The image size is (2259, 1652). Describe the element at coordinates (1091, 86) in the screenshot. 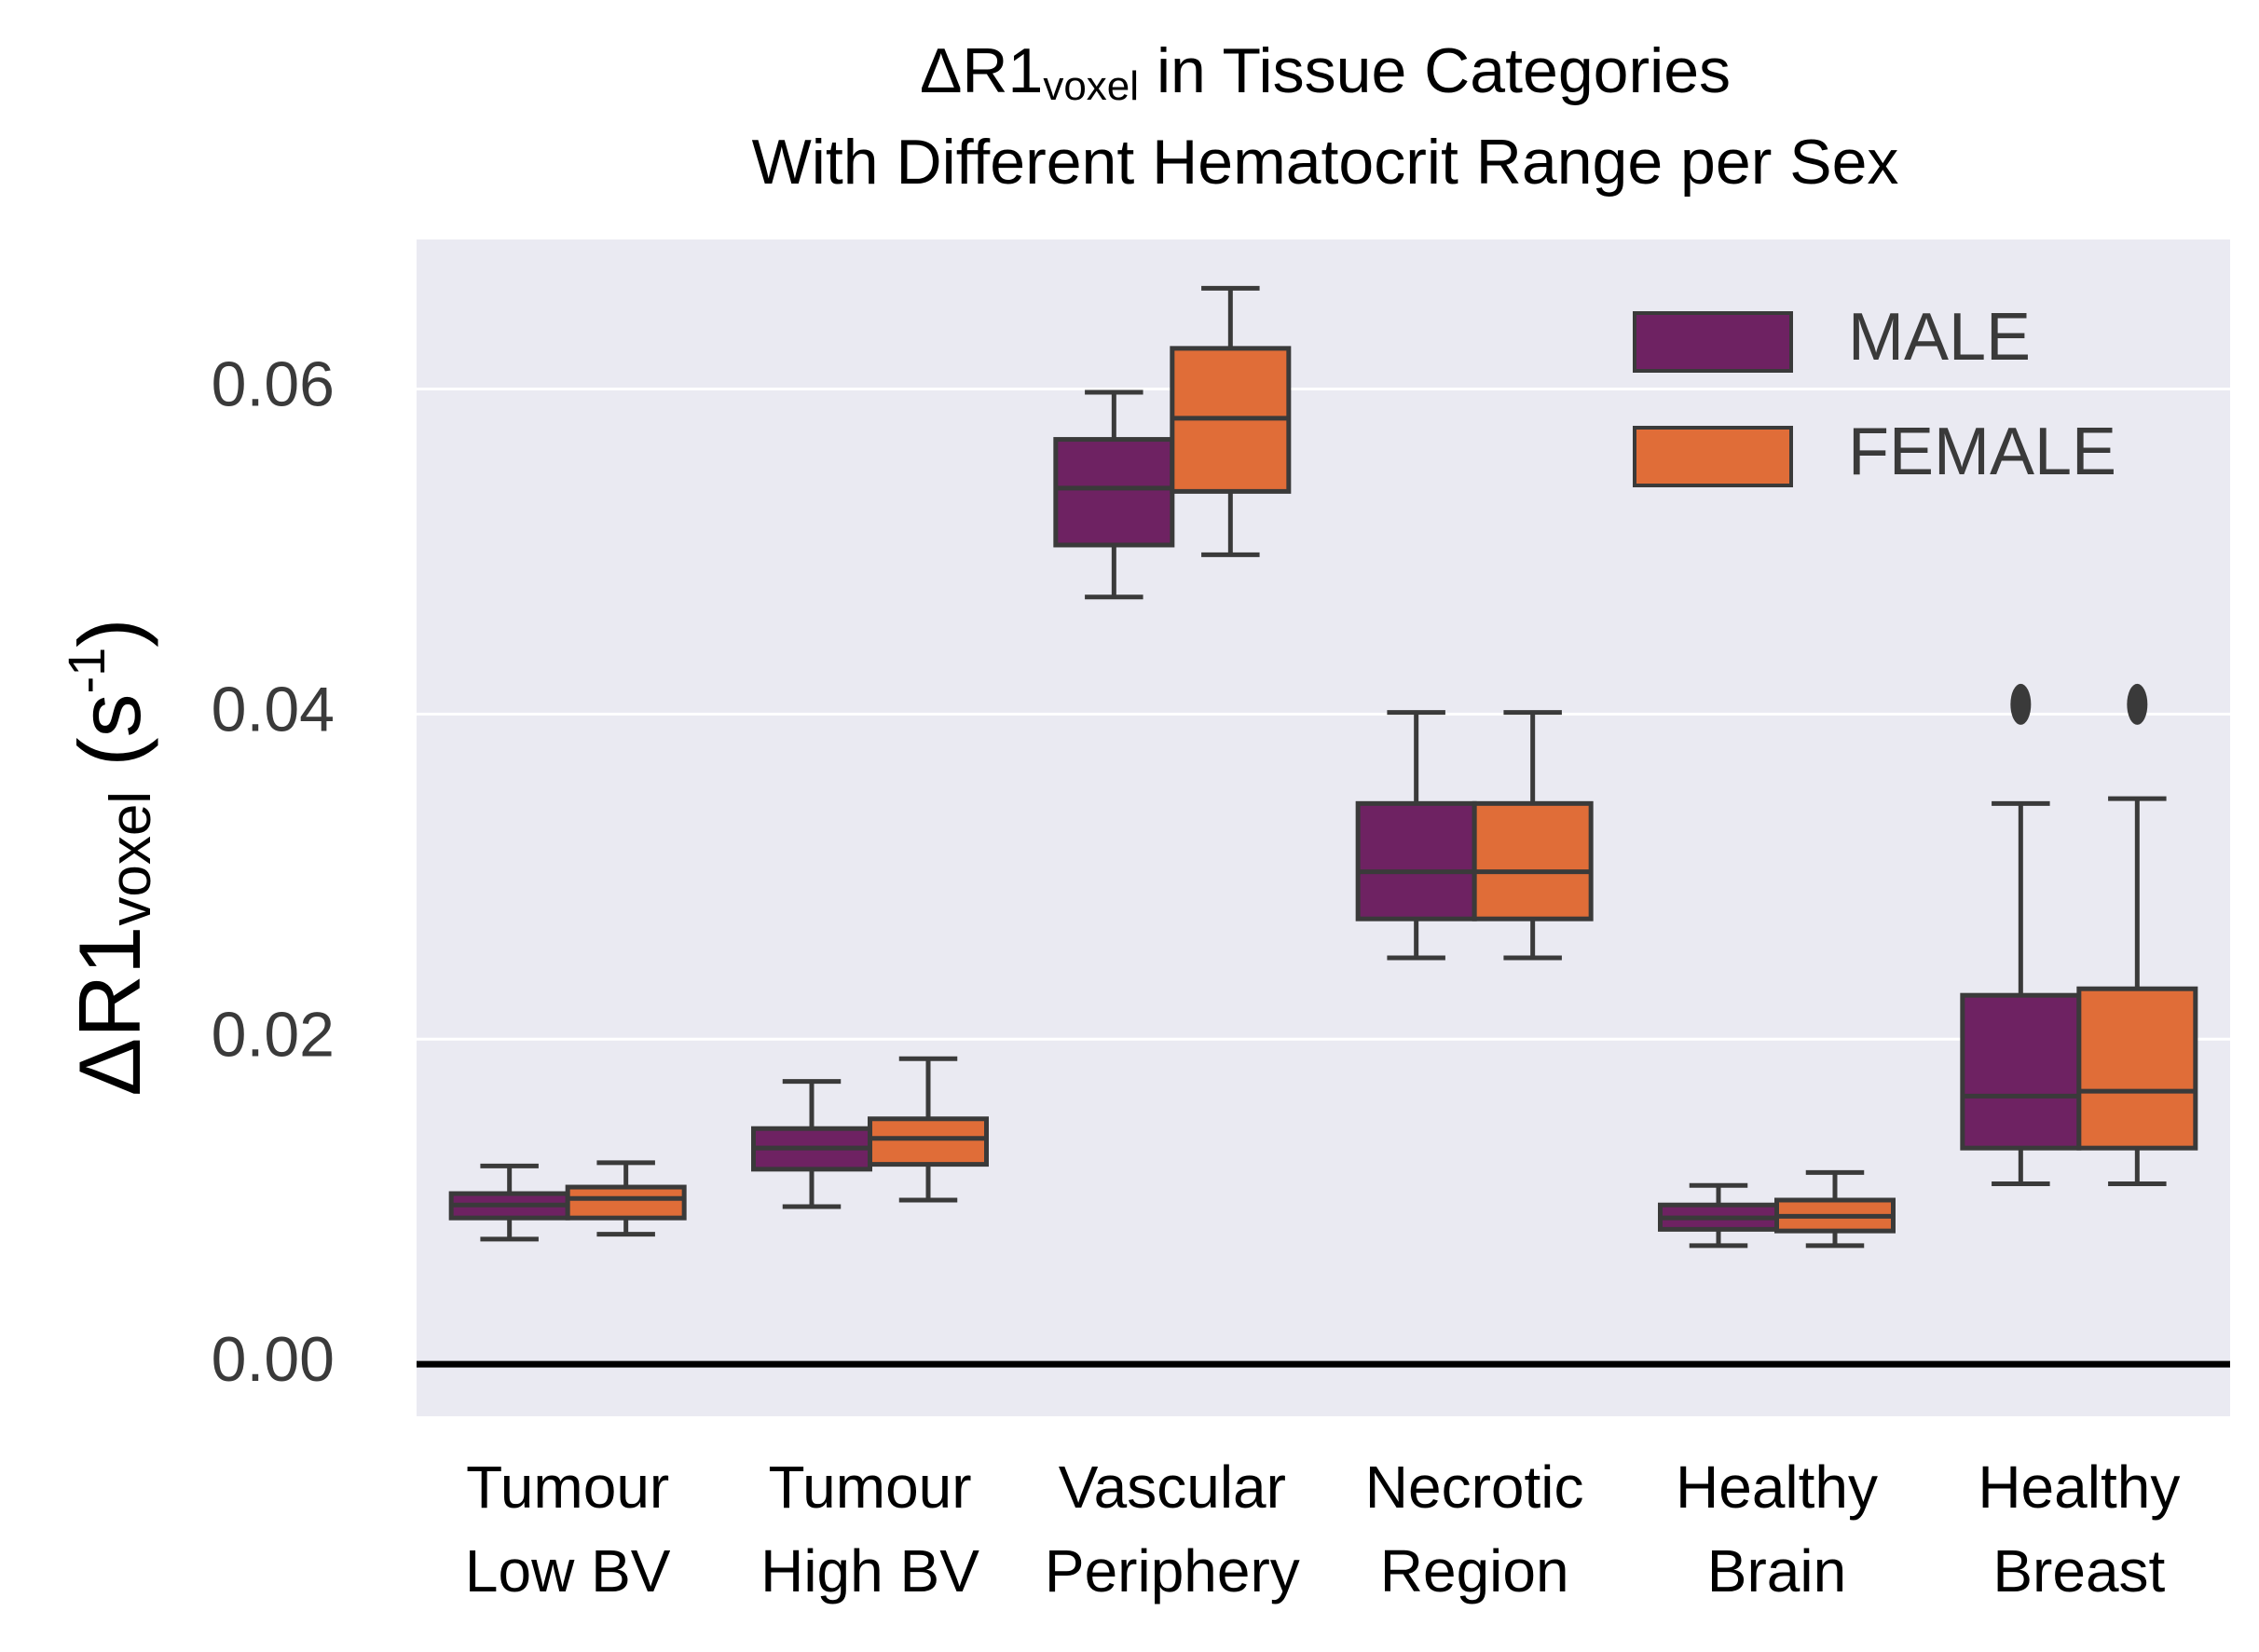

I see `title-part: voxel` at that location.